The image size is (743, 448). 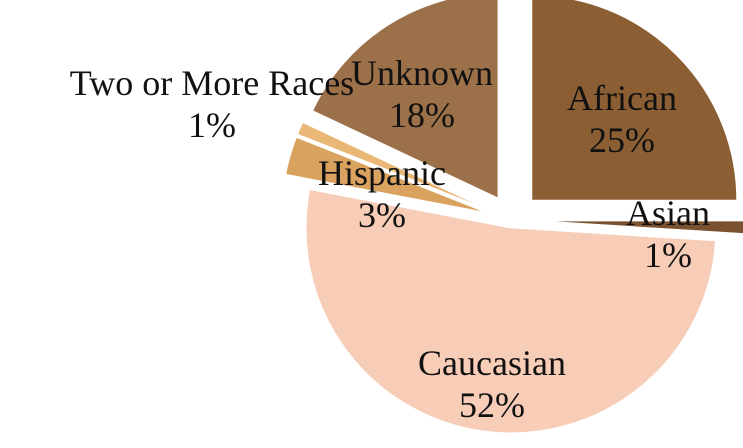 What do you see at coordinates (212, 83) in the screenshot?
I see `slice-label-two-or-more-races: Two or More Races` at bounding box center [212, 83].